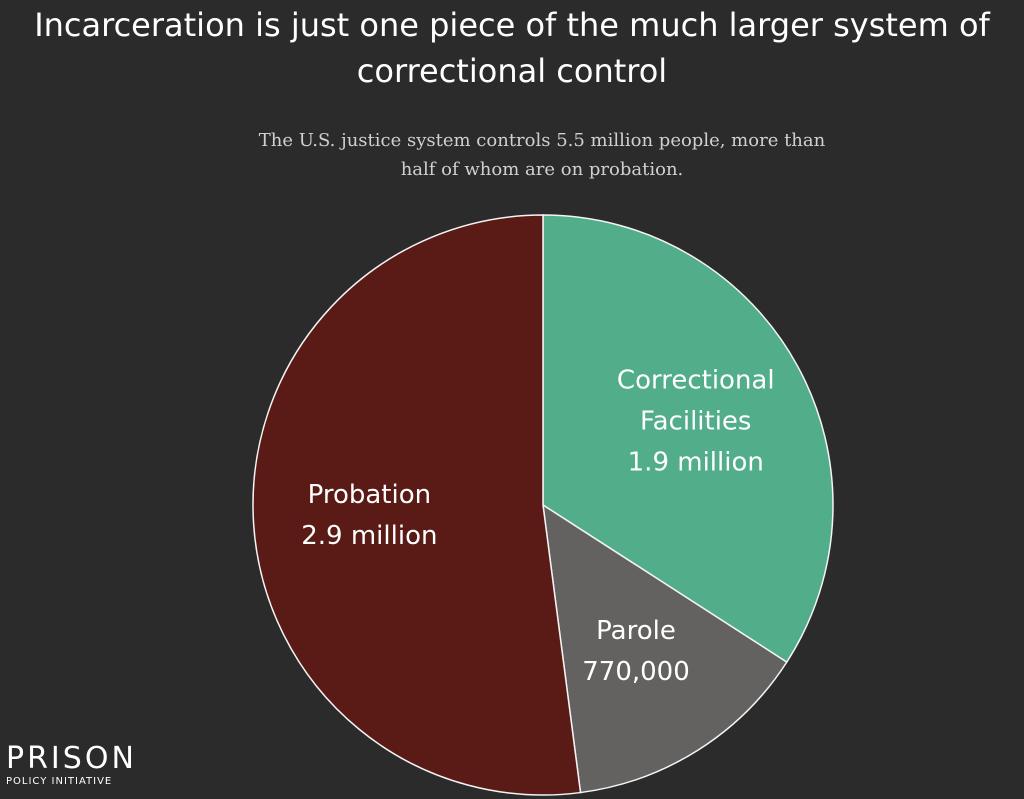 The height and width of the screenshot is (799, 1024). Describe the element at coordinates (636, 652) in the screenshot. I see `slice-label: Parole 770,000` at that location.